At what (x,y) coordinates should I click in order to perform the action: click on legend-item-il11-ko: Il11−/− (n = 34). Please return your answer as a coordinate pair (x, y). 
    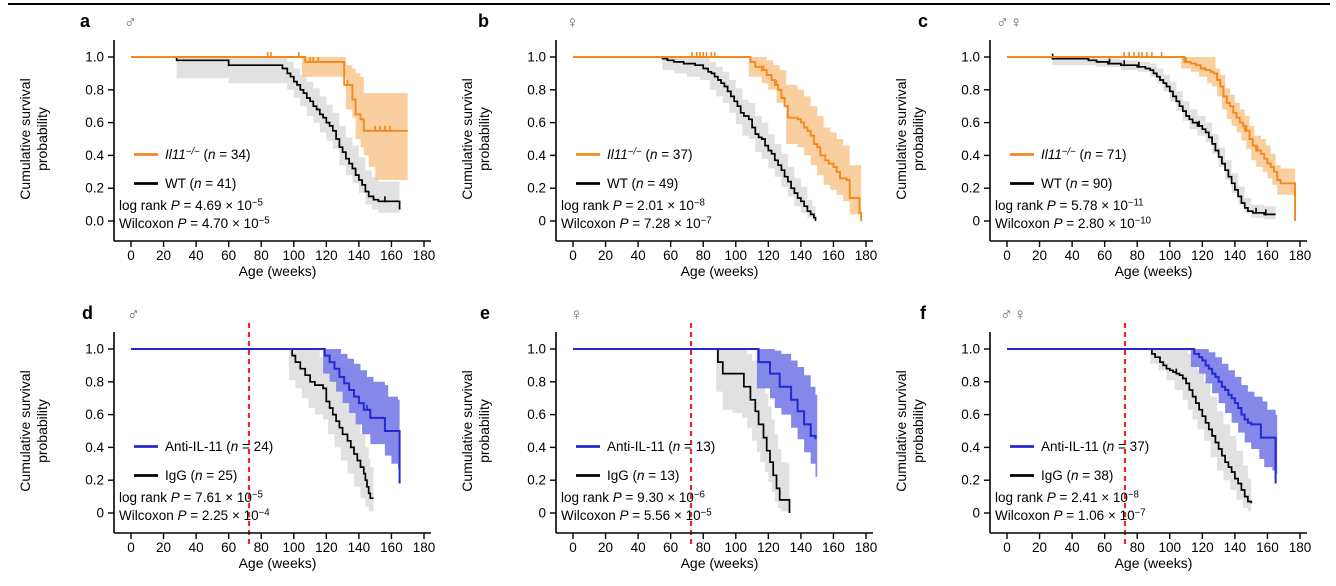
    Looking at the image, I should click on (192, 154).